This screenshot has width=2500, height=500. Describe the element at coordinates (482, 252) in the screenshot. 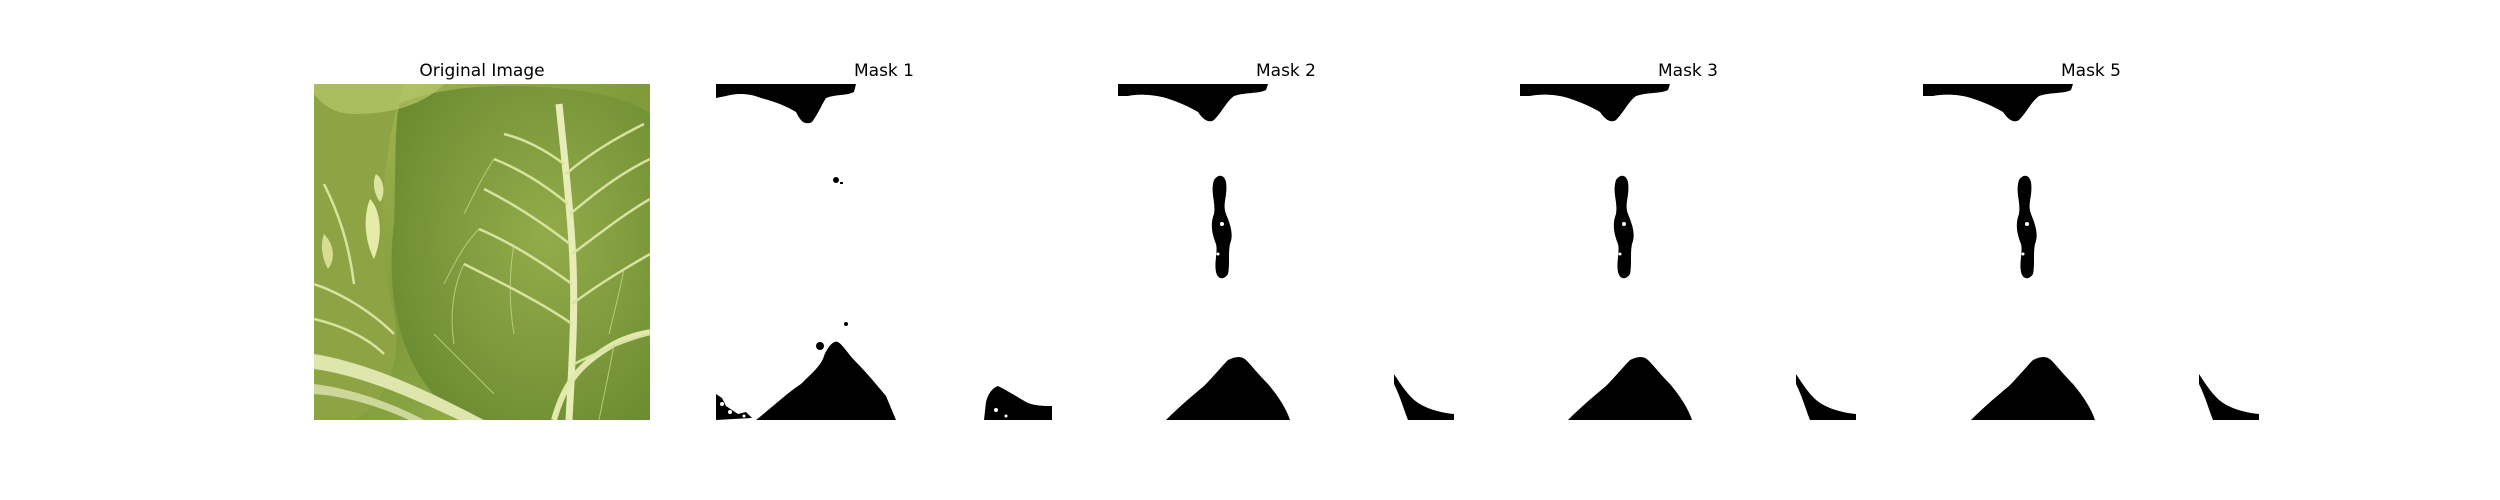

I see `original-leaf-image` at that location.